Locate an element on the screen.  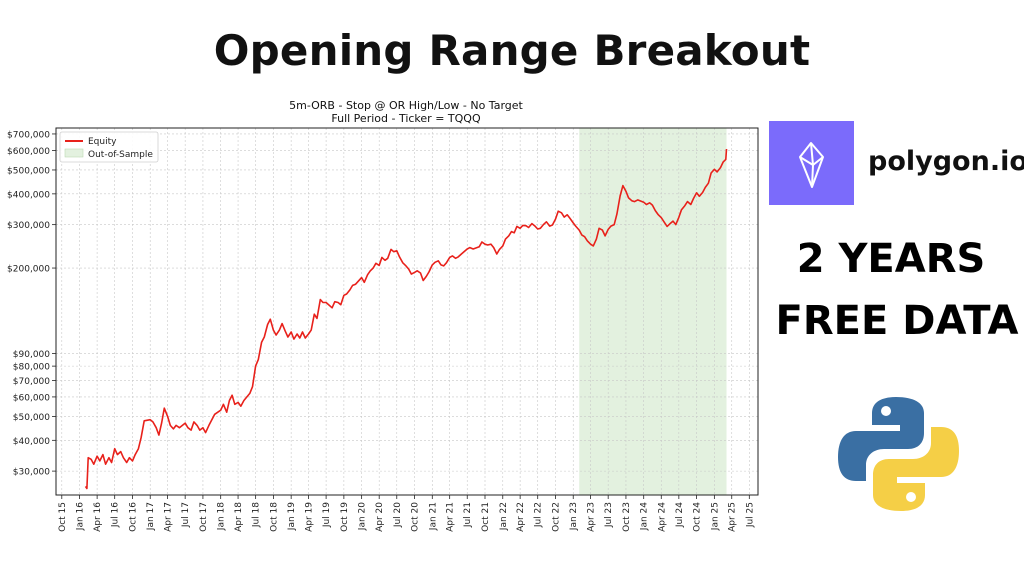
python-snake-yellow is located at coordinates (916, 469).